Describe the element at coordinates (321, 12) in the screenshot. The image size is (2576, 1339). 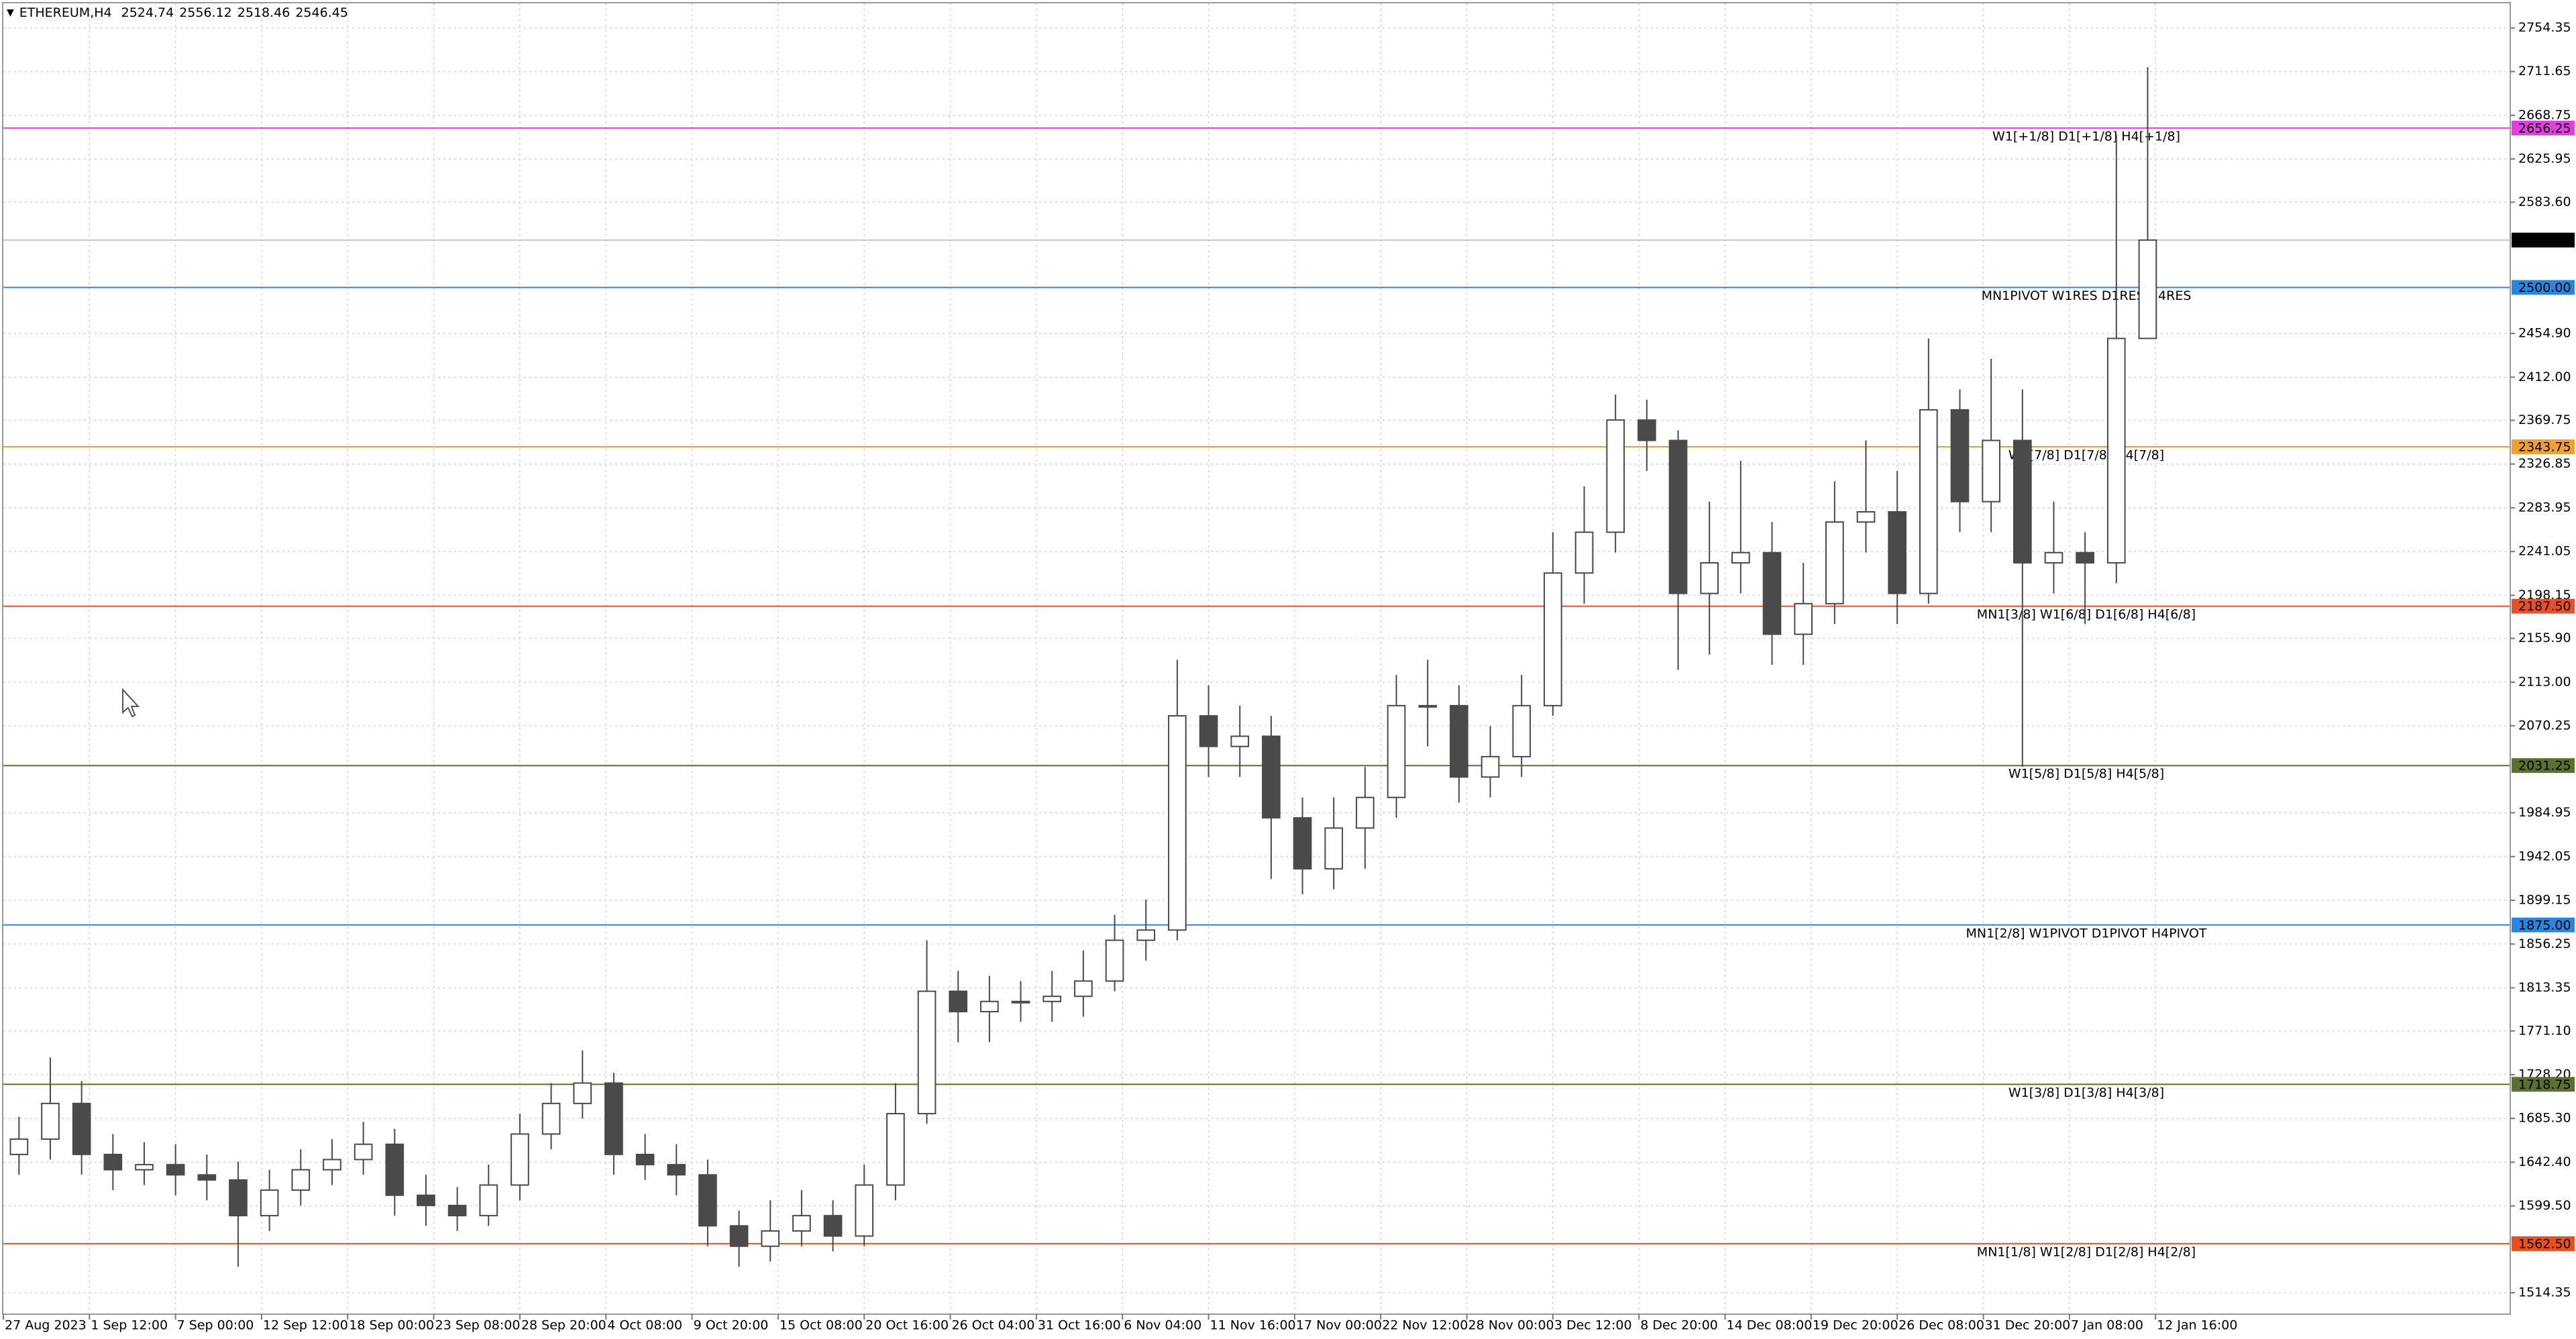
I see `close: 2546.45` at that location.